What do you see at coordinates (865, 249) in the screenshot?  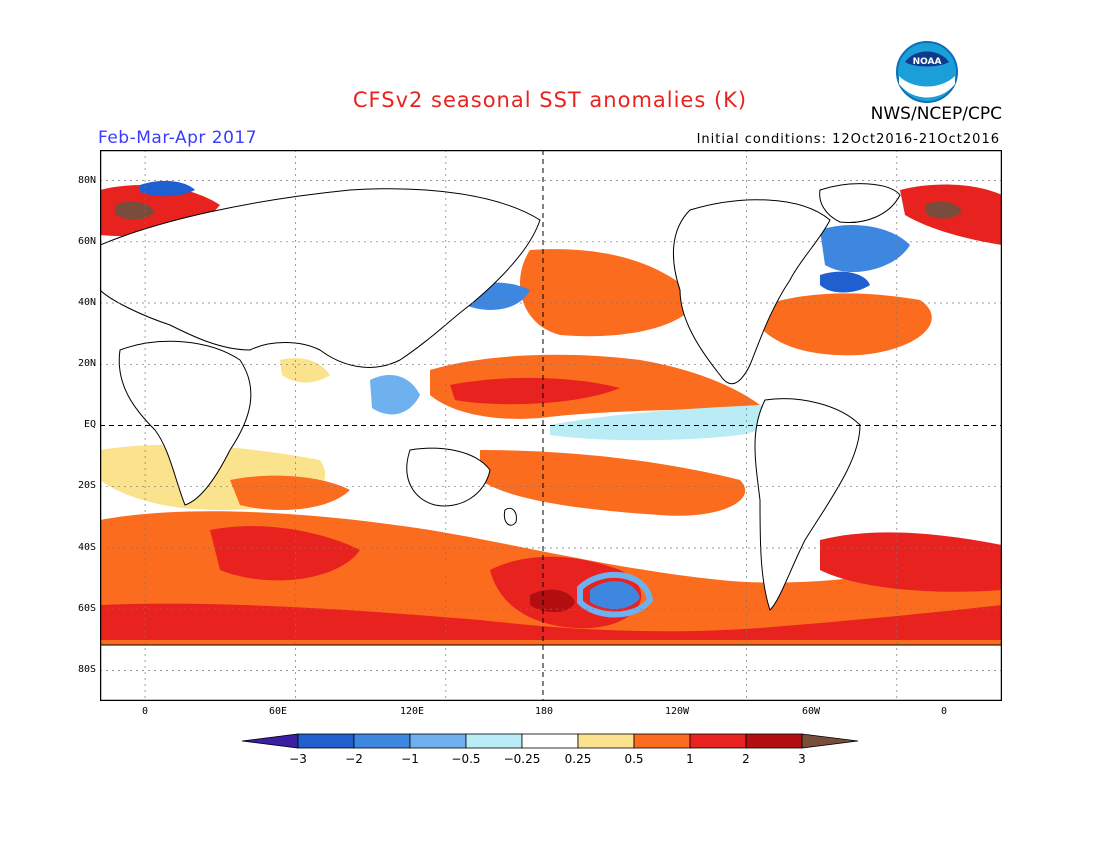 I see `north-atlantic-cool` at bounding box center [865, 249].